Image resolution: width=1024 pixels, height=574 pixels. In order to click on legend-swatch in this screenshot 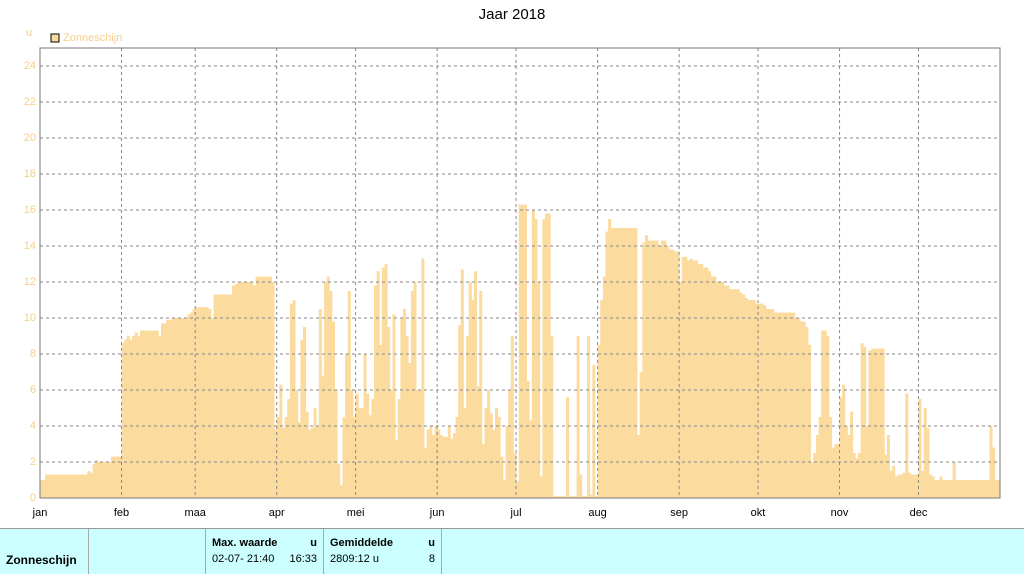, I will do `click(55, 38)`.